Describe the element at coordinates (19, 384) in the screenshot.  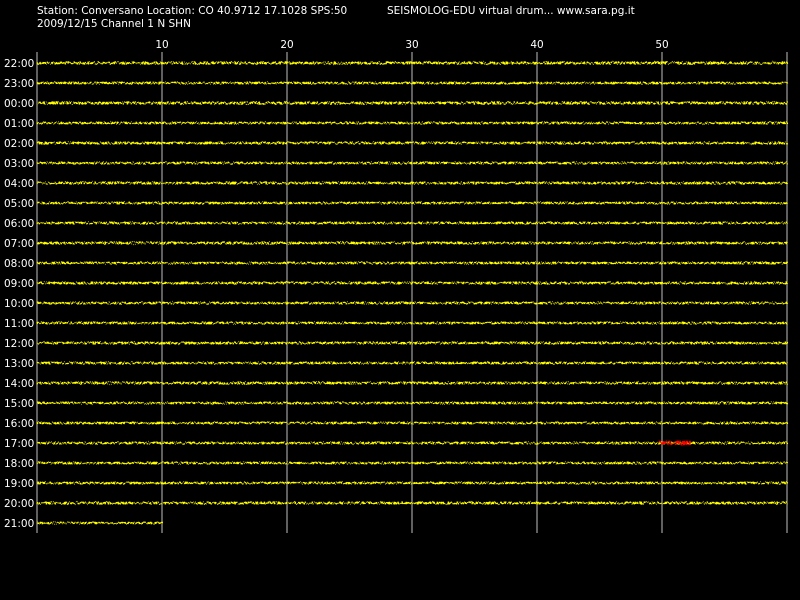
I see `hour-label: 14:00` at that location.